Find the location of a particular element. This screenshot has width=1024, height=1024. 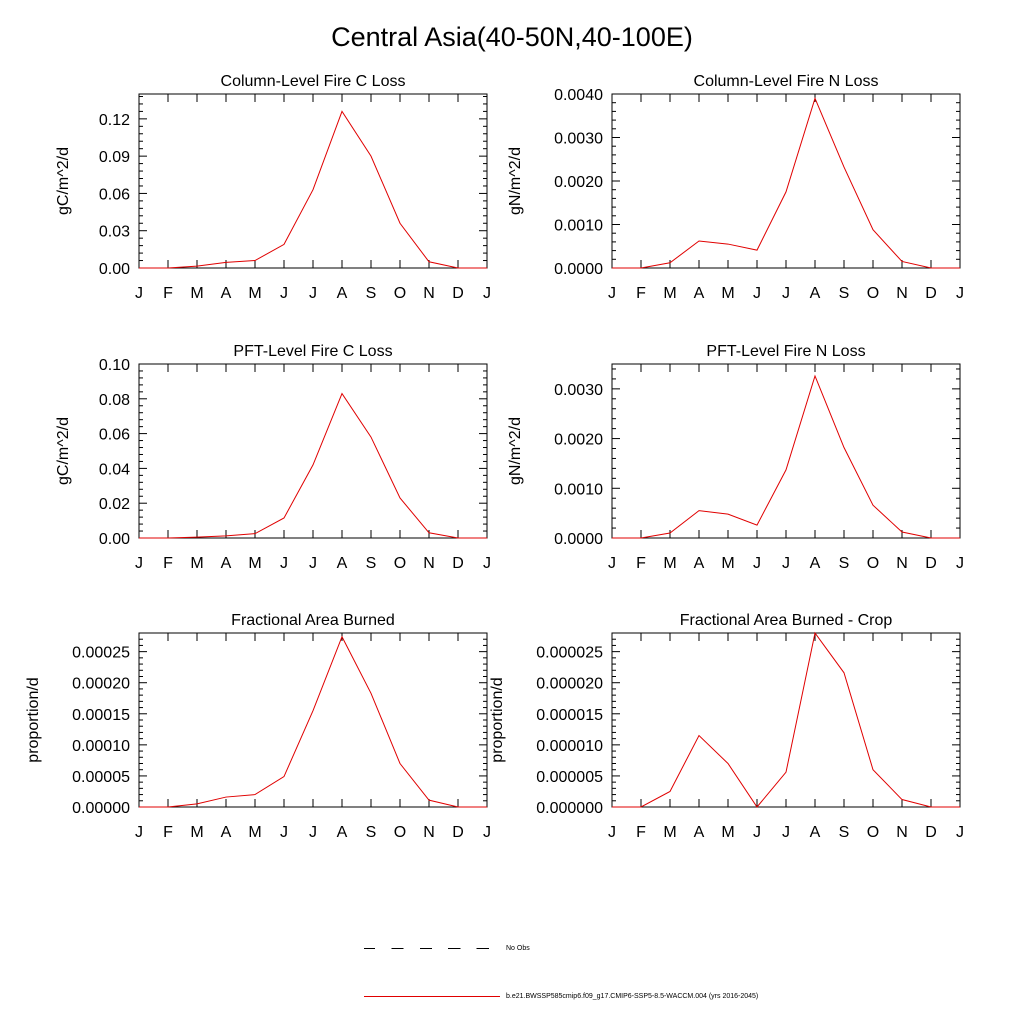

chart-title: PFT-Level Fire N Loss is located at coordinates (785, 351).